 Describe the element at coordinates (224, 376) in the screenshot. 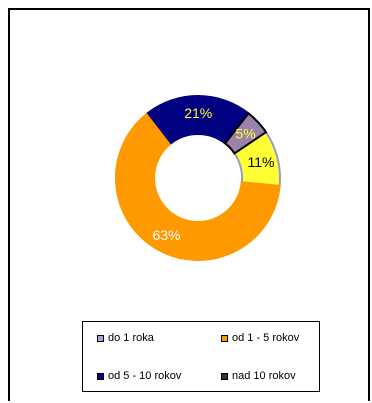

I see `legend-swatch-nad-10-rokov` at that location.